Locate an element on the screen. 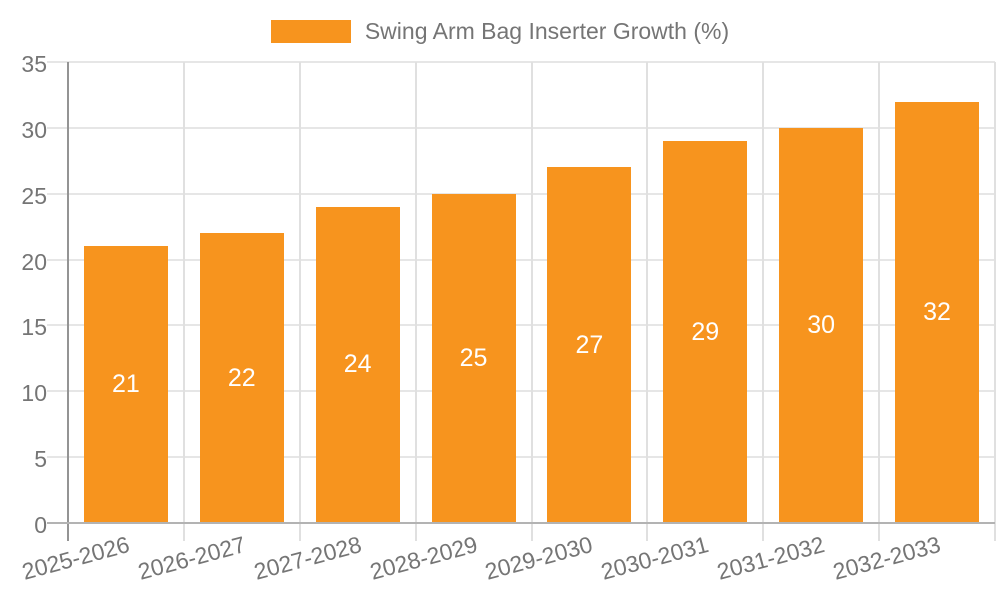  legend: Swing Arm Bag Inserter Growth (%) is located at coordinates (500, 31).